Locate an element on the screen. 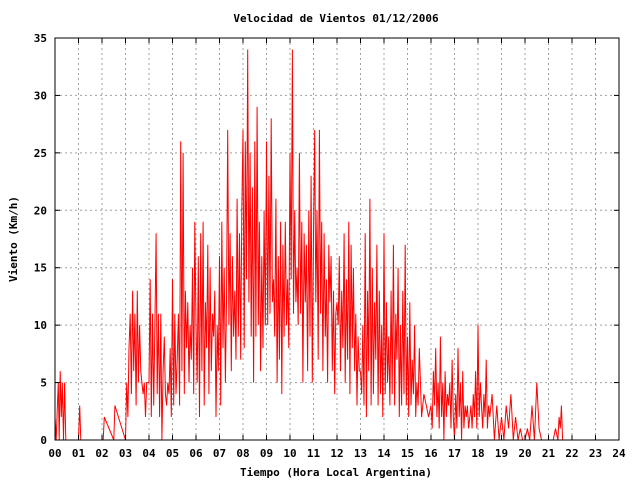 This screenshot has width=640, height=480. x-tick-label: 12 is located at coordinates (336, 453).